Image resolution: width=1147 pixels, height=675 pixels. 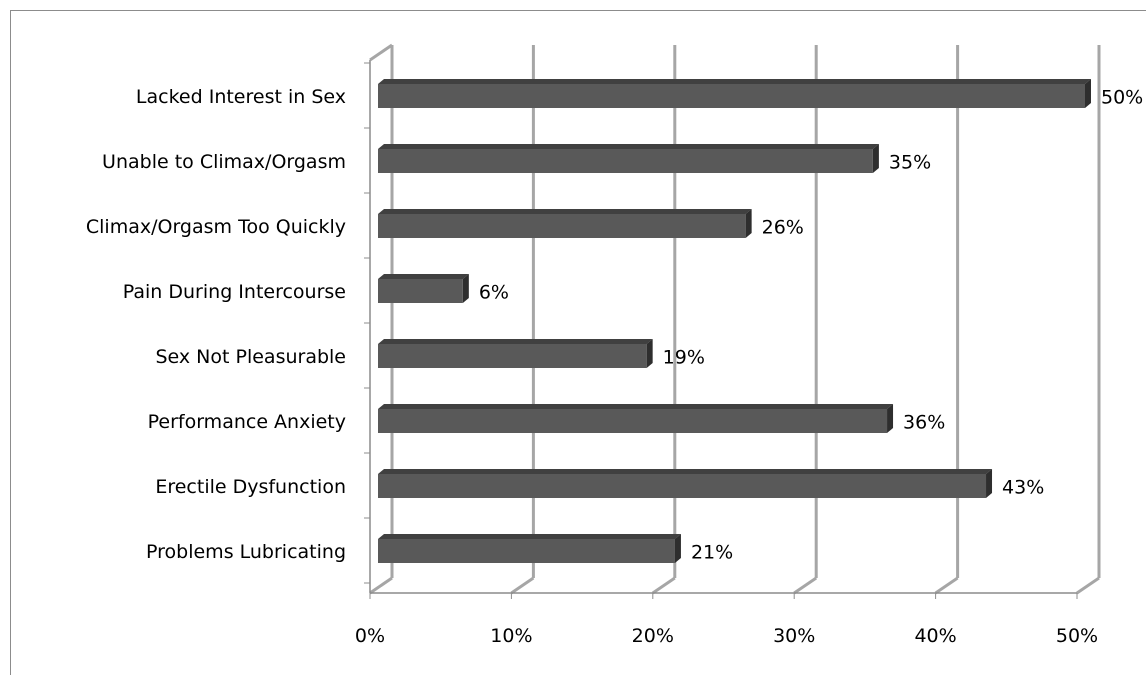 I want to click on data-label: 26%, so click(x=783, y=228).